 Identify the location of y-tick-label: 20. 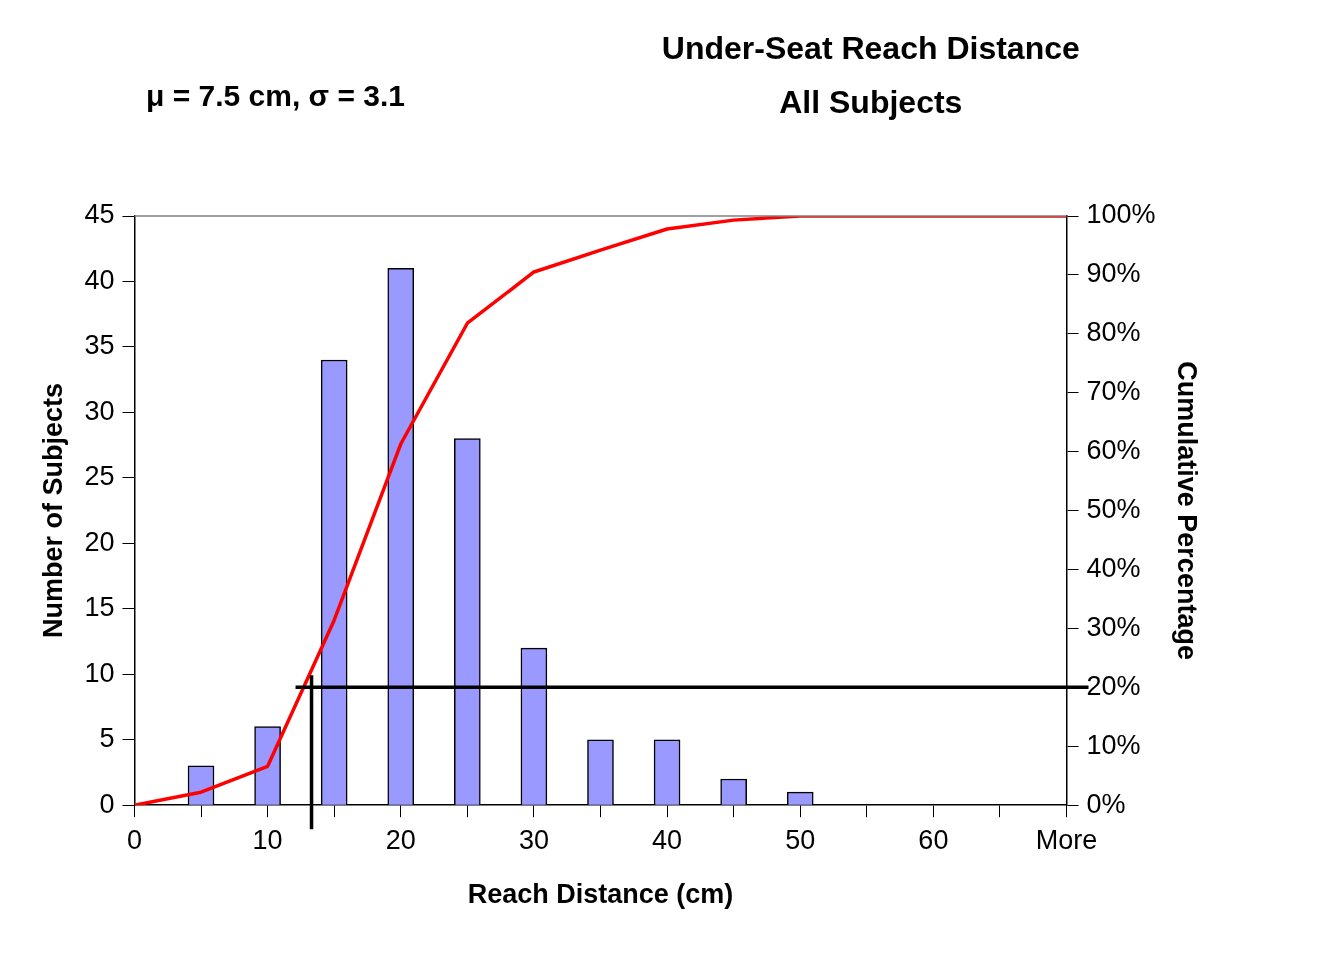
(99, 541).